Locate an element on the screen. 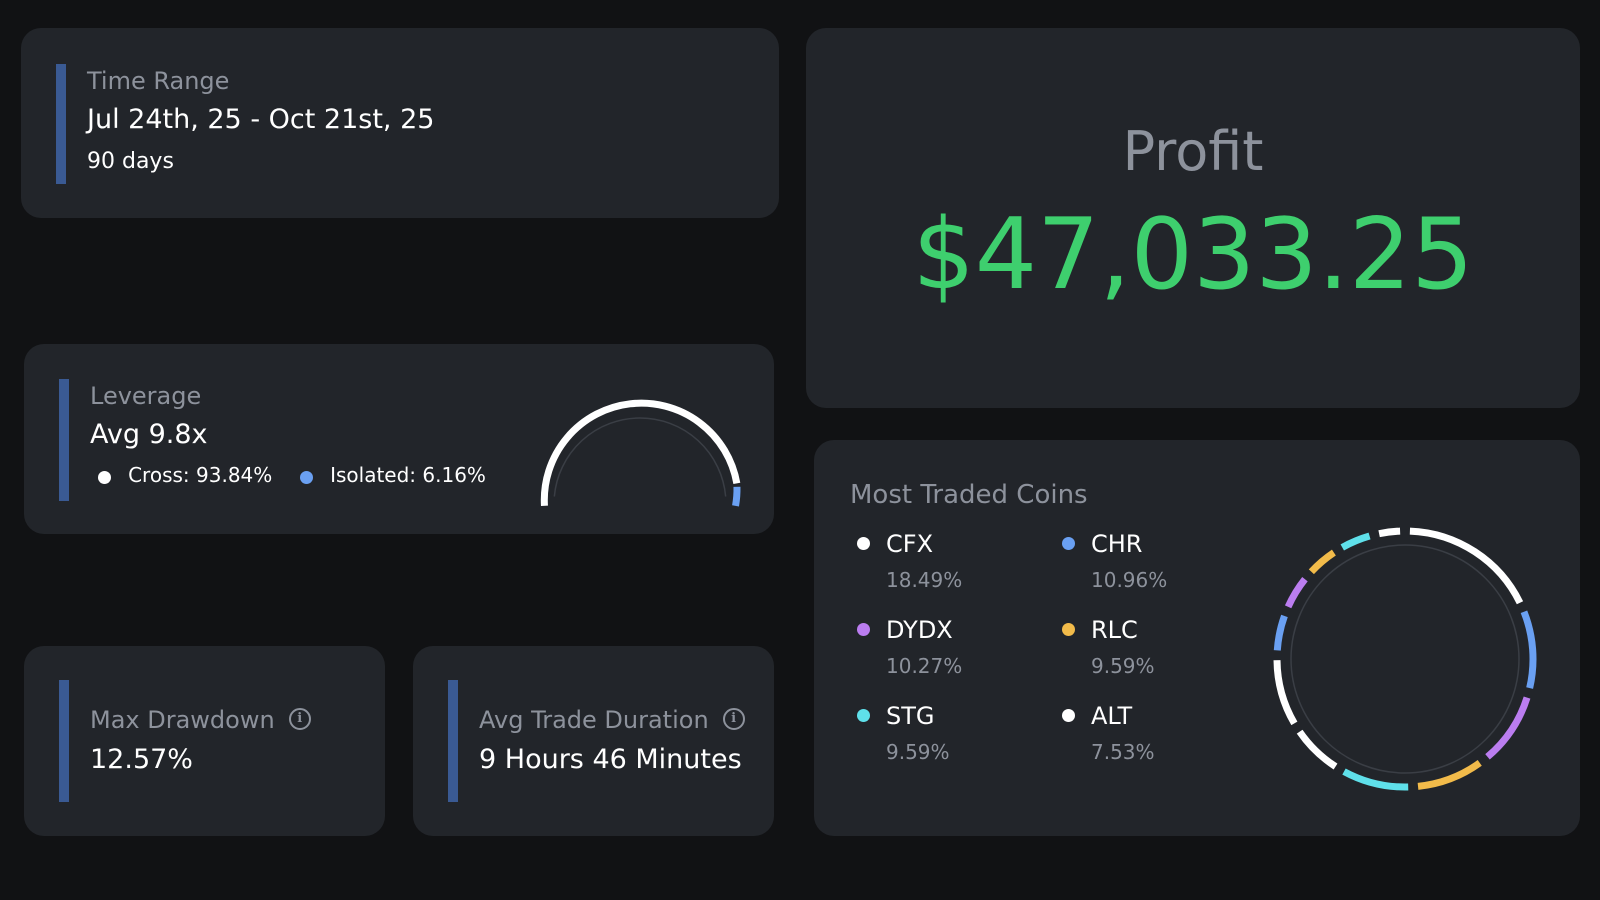  leverage-value: Avg 9.8x is located at coordinates (149, 434).